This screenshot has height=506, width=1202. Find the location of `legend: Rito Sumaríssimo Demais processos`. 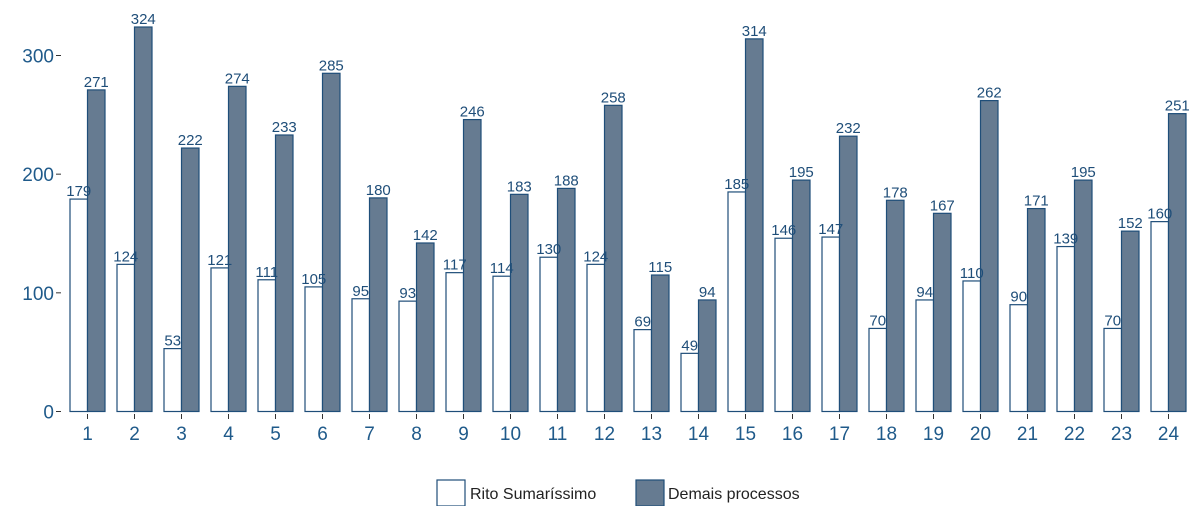

legend: Rito Sumaríssimo Demais processos is located at coordinates (618, 492).